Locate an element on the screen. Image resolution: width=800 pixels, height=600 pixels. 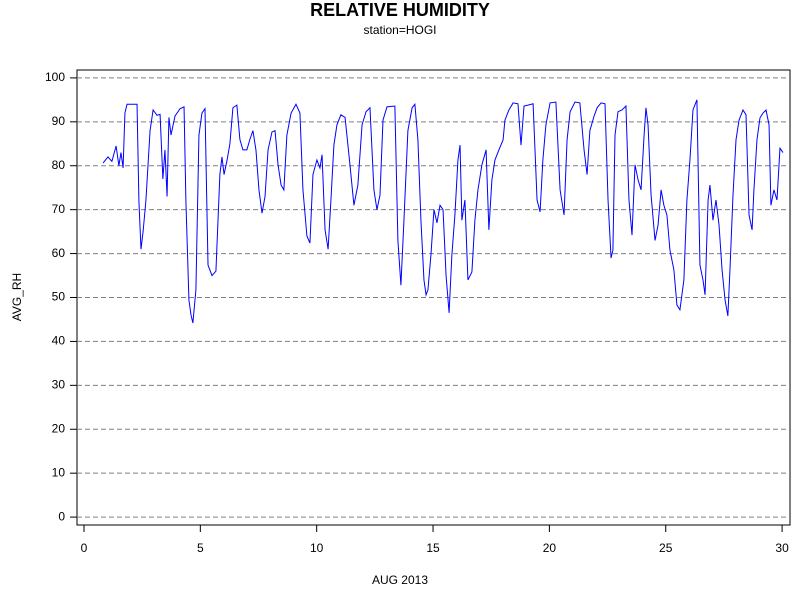
x-tick-label: 30 is located at coordinates (782, 548).